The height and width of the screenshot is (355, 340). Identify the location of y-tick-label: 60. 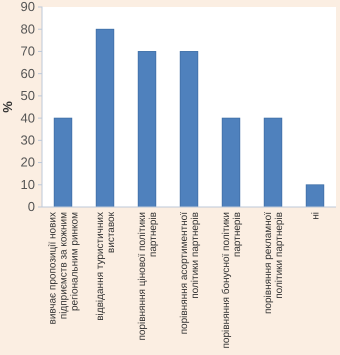
(27, 73).